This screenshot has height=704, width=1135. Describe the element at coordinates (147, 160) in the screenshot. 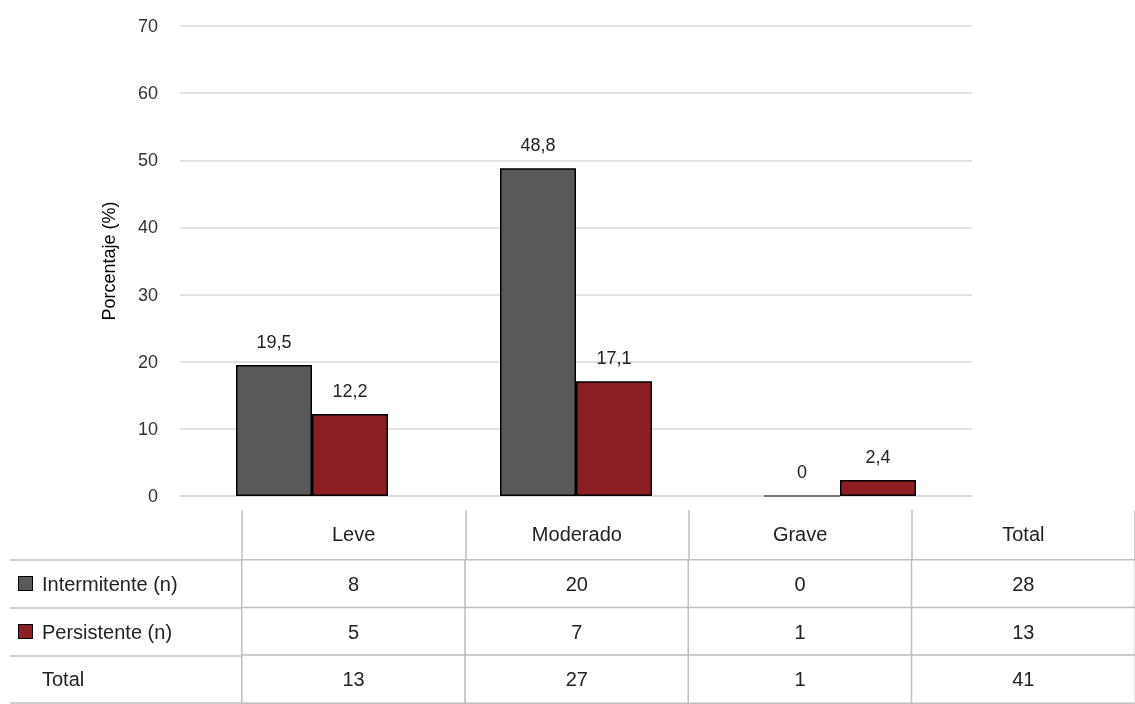

I see `y-tick-label: 50` at that location.